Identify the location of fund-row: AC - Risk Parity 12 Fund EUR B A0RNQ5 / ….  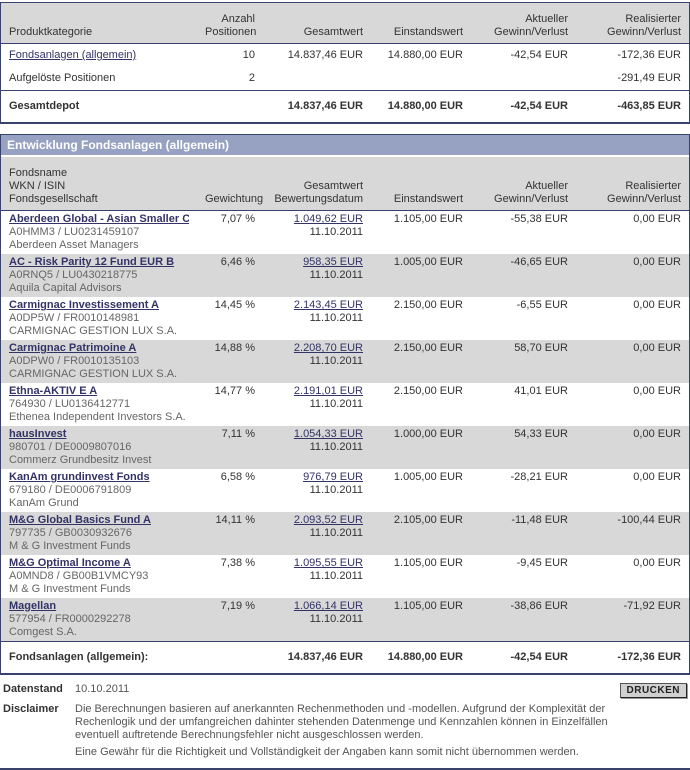
(345, 275).